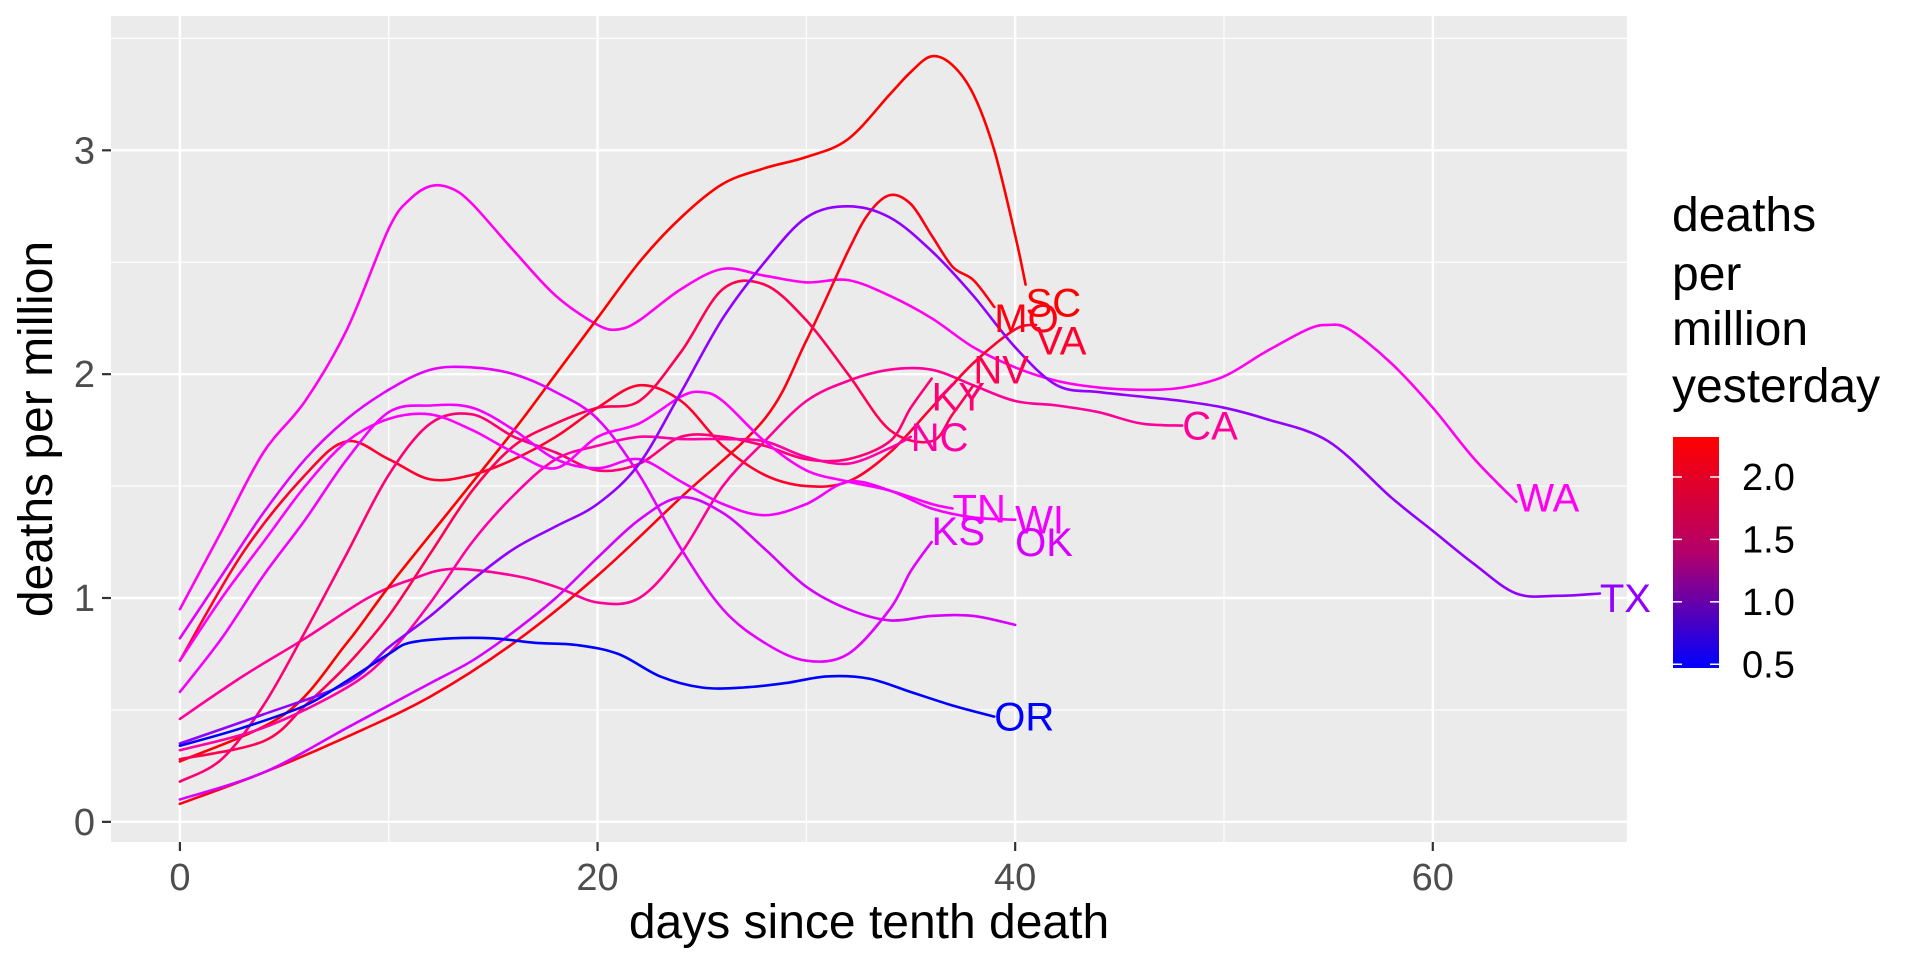  Describe the element at coordinates (1054, 304) in the screenshot. I see `series-label-sc: SC` at that location.